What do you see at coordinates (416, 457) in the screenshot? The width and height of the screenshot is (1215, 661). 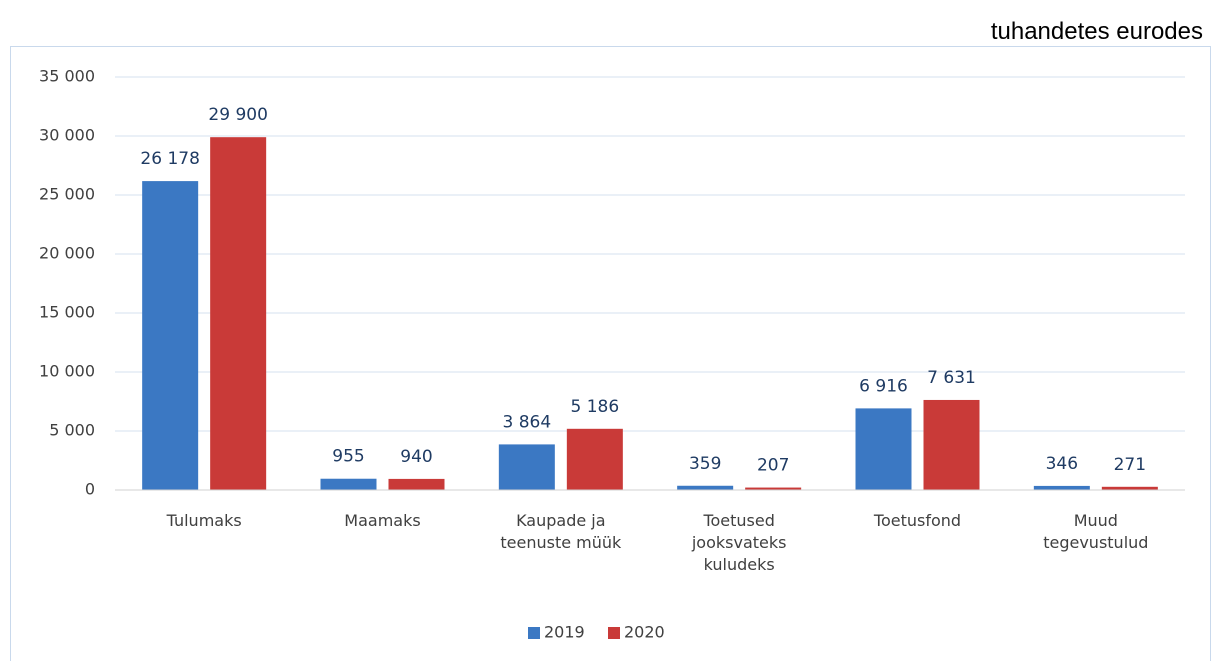 I see `value-label: 940` at bounding box center [416, 457].